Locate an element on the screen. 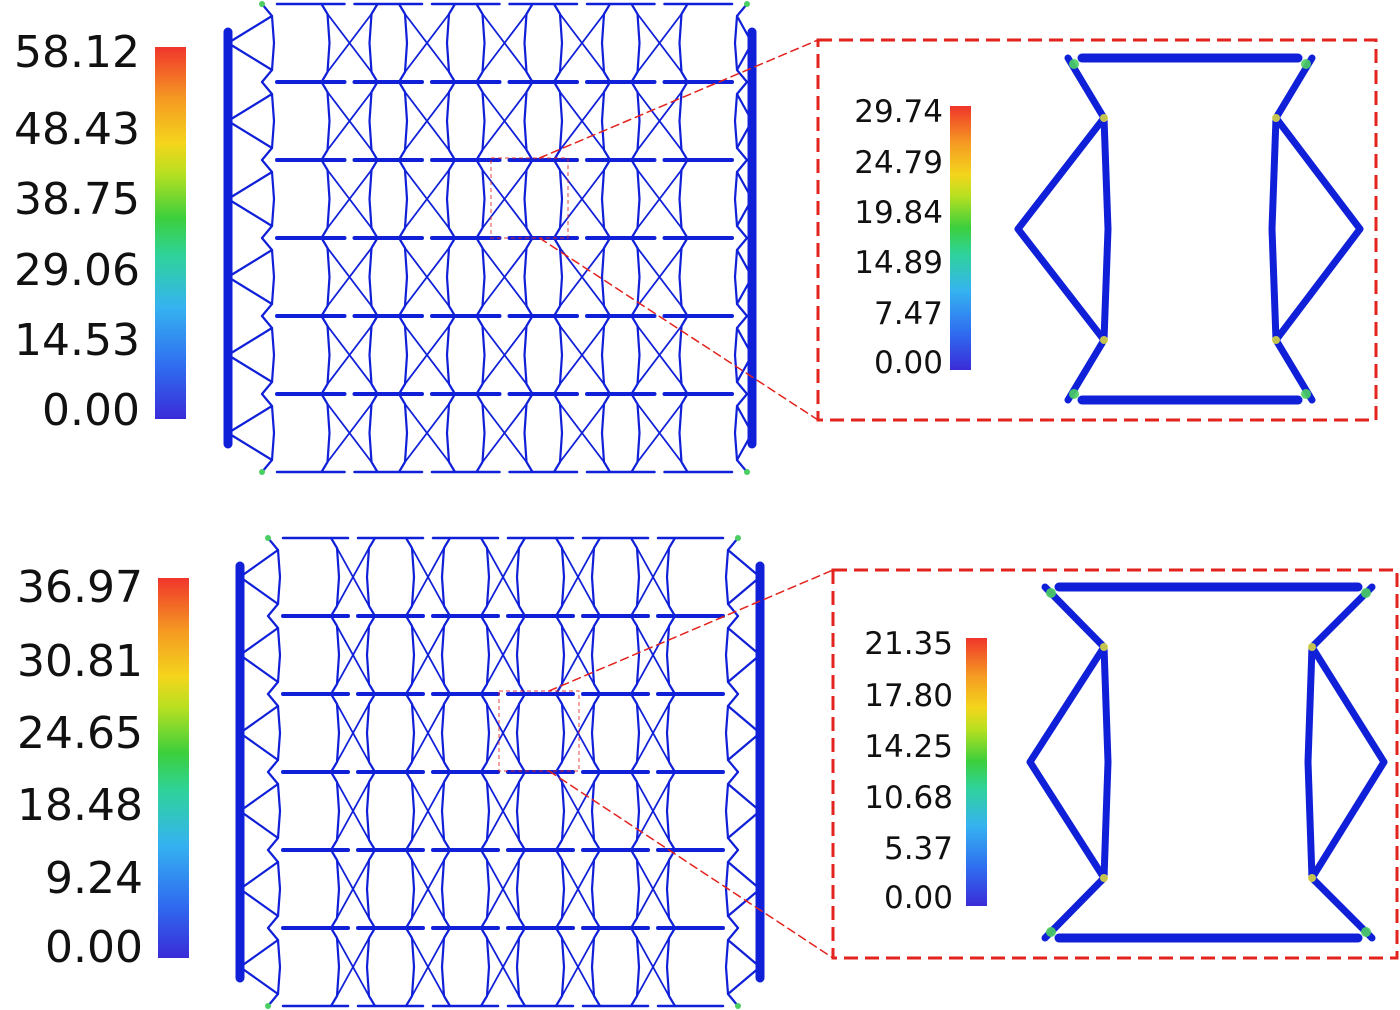  zoom-left-chevron is located at coordinates (1067, 762).